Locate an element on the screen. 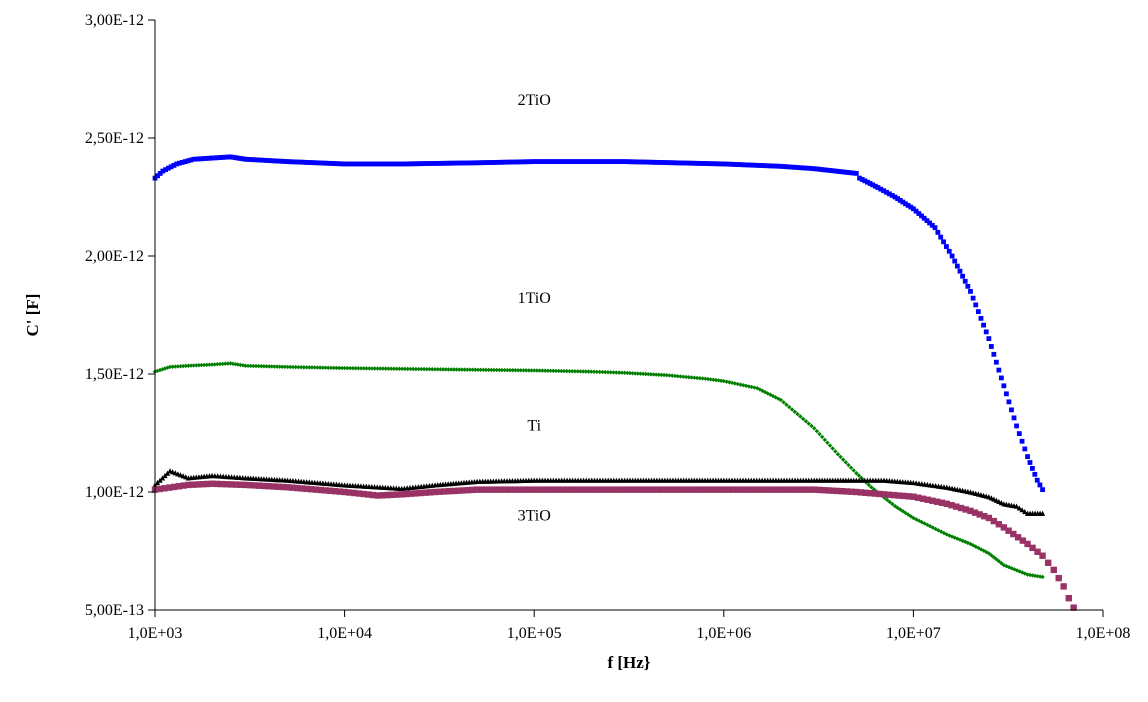 The image size is (1148, 702). series-label-ti: Ti is located at coordinates (534, 426).